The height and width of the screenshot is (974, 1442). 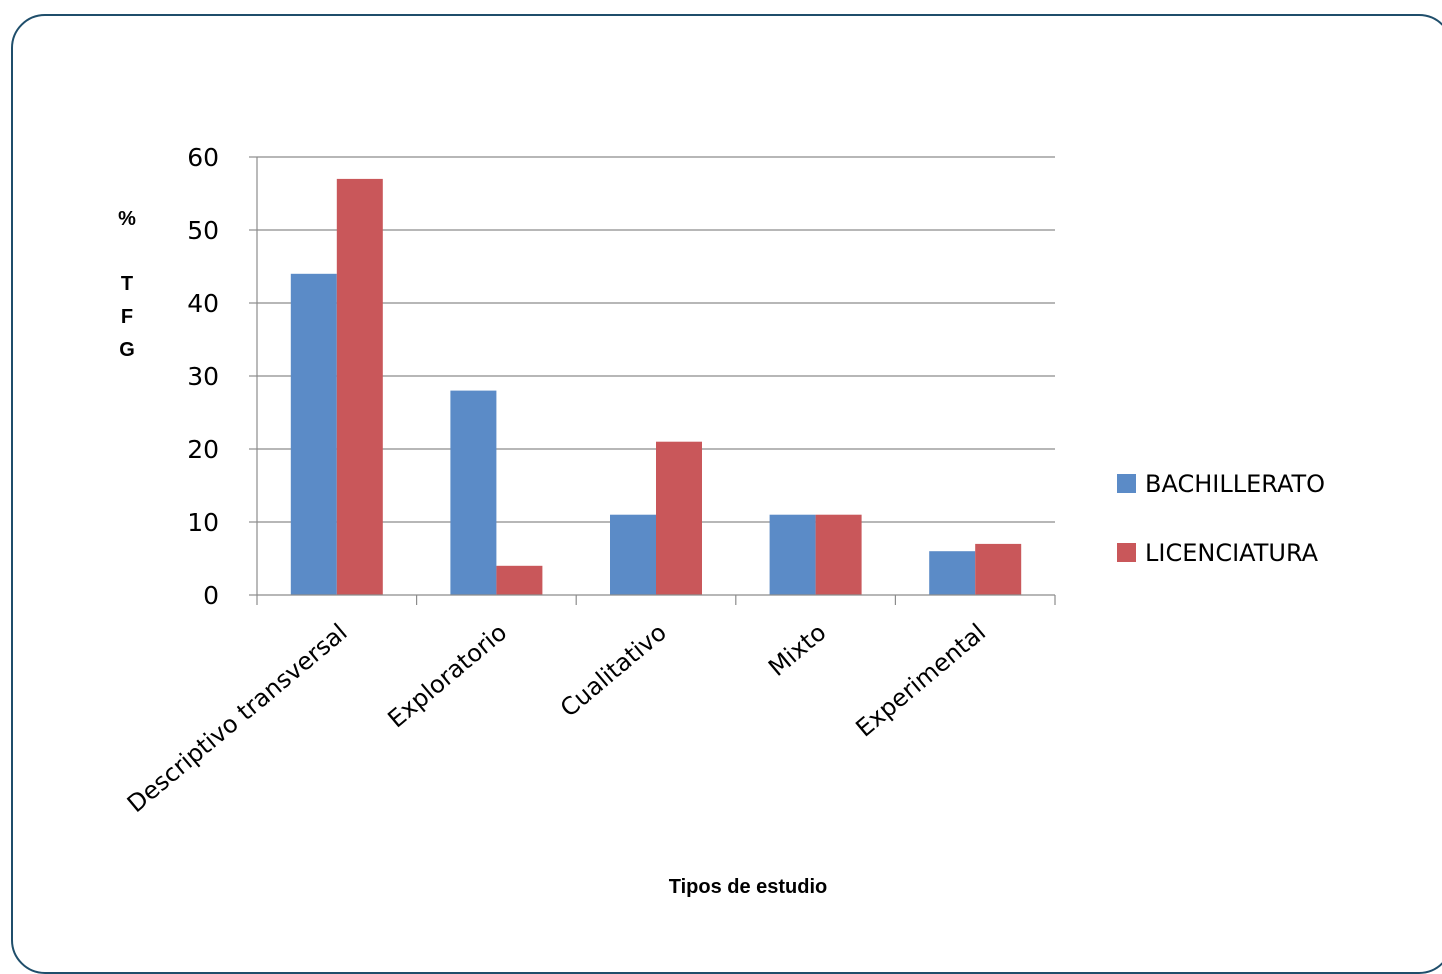 What do you see at coordinates (920, 680) in the screenshot?
I see `x-category-label-4: Experimental` at bounding box center [920, 680].